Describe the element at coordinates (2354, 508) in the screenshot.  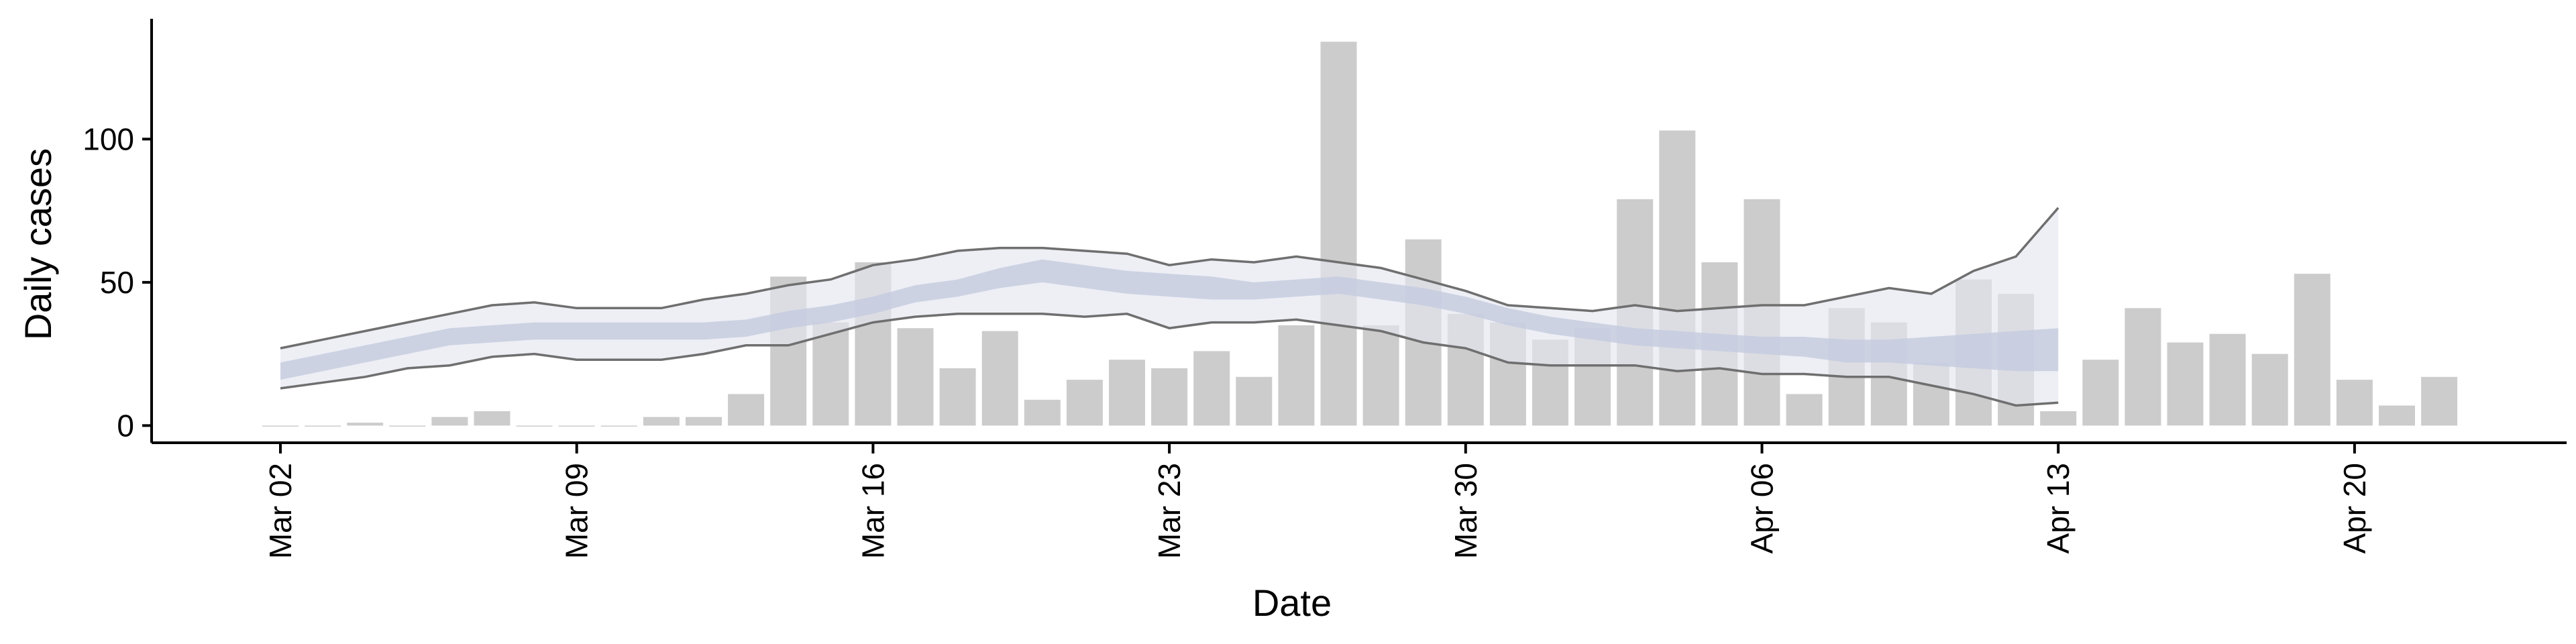
I see `x-tick-label: Apr 20` at that location.